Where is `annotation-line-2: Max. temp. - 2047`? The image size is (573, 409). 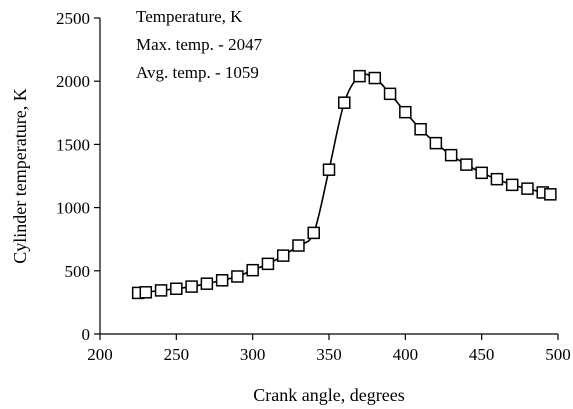
annotation-line-2: Max. temp. - 2047 is located at coordinates (199, 44).